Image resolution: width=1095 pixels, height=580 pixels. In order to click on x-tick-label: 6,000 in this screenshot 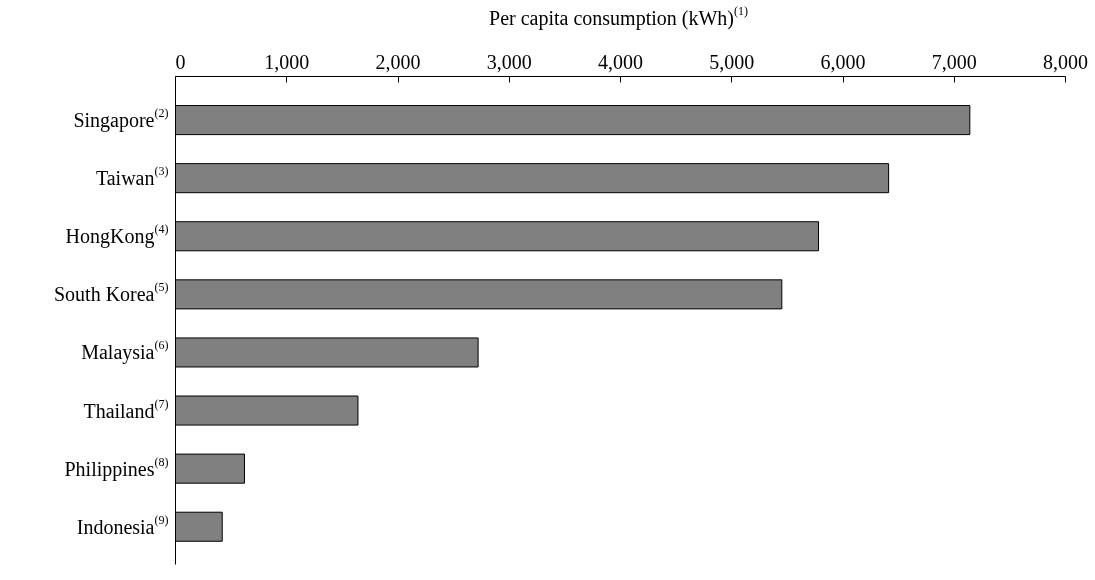, I will do `click(843, 61)`.